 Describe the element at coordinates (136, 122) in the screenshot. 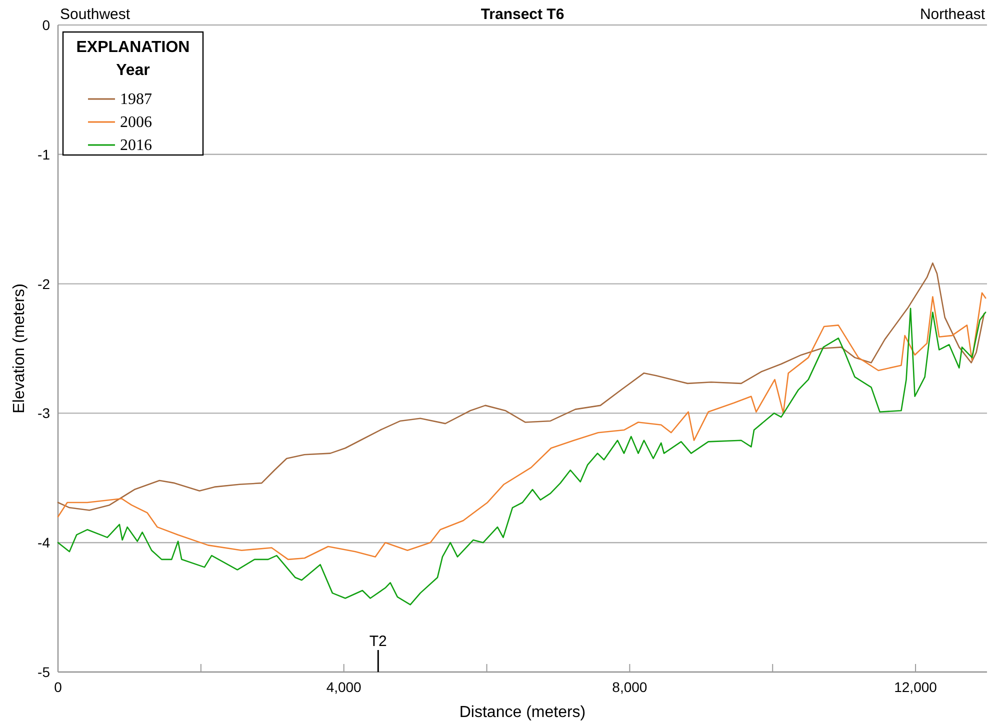

I see `legend-label: 2006` at that location.